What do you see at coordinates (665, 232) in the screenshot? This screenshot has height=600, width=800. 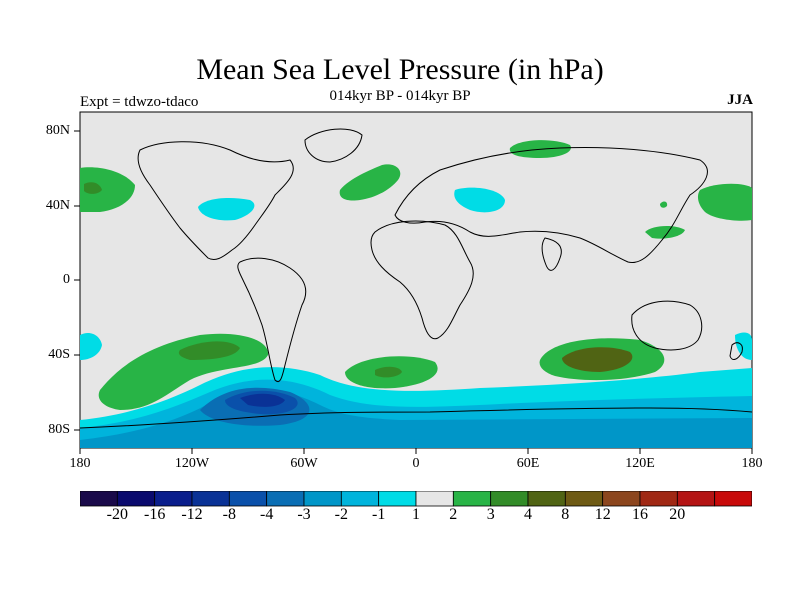 I see `contour-green-japan` at bounding box center [665, 232].